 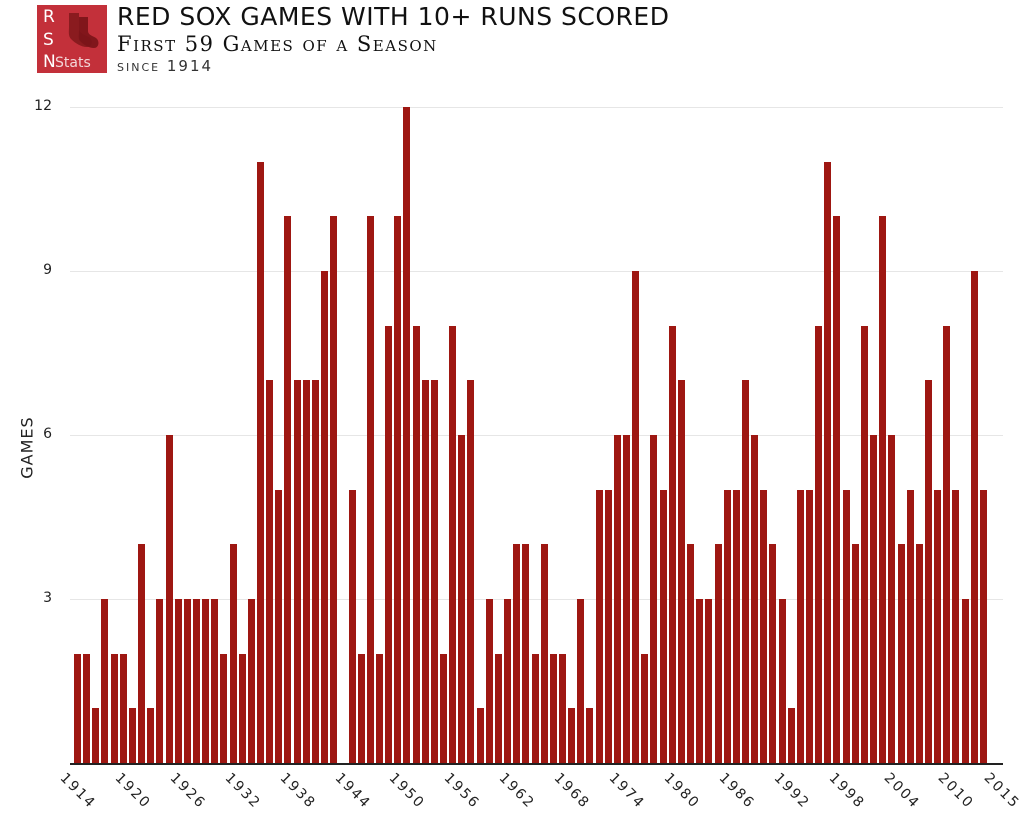 What do you see at coordinates (901, 791) in the screenshot?
I see `x-tick-label: 2004` at bounding box center [901, 791].